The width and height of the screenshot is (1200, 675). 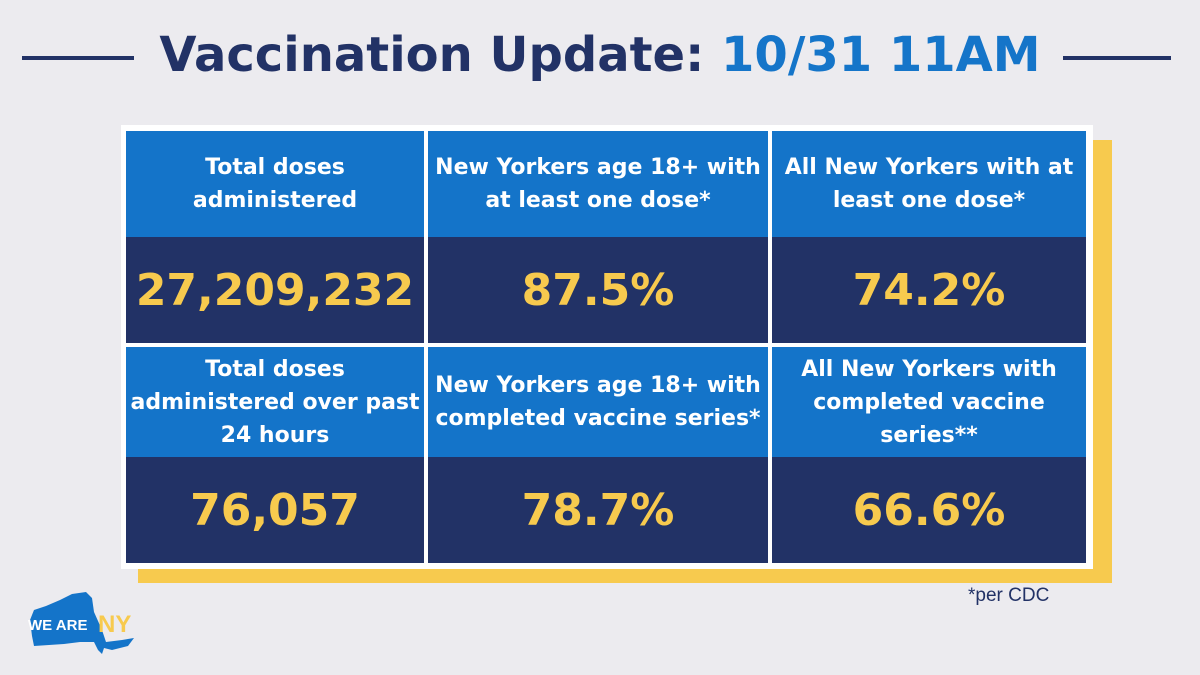 I want to click on new-york-state-shape, so click(x=82, y=623).